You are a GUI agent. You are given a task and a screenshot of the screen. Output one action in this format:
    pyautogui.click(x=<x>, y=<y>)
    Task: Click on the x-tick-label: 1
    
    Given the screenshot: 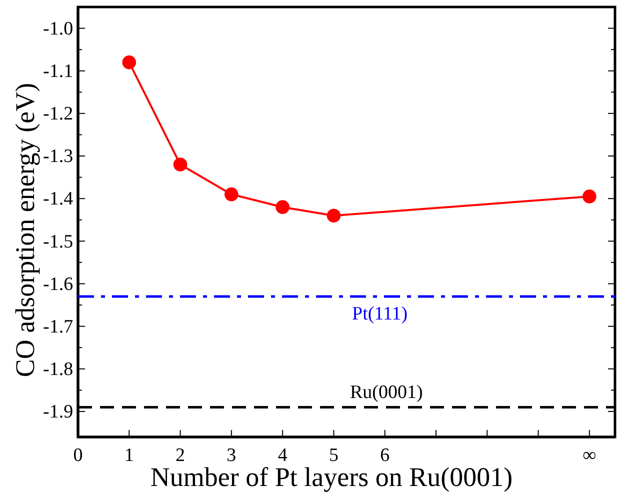 What is the action you would take?
    pyautogui.click(x=129, y=455)
    